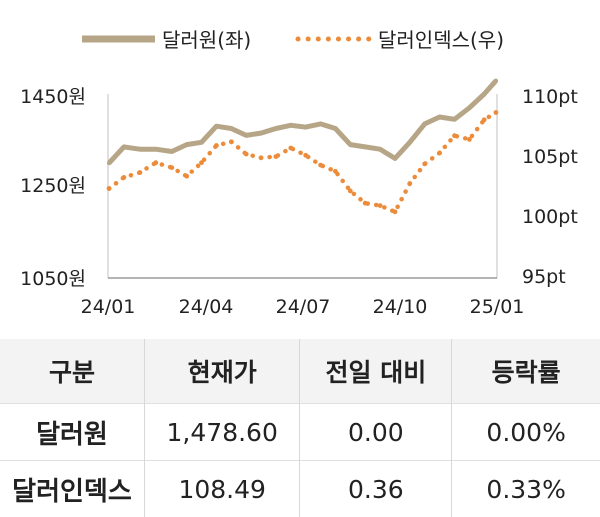 The width and height of the screenshot is (600, 517). I want to click on header-daily-change: 전일 대비, so click(376, 371).